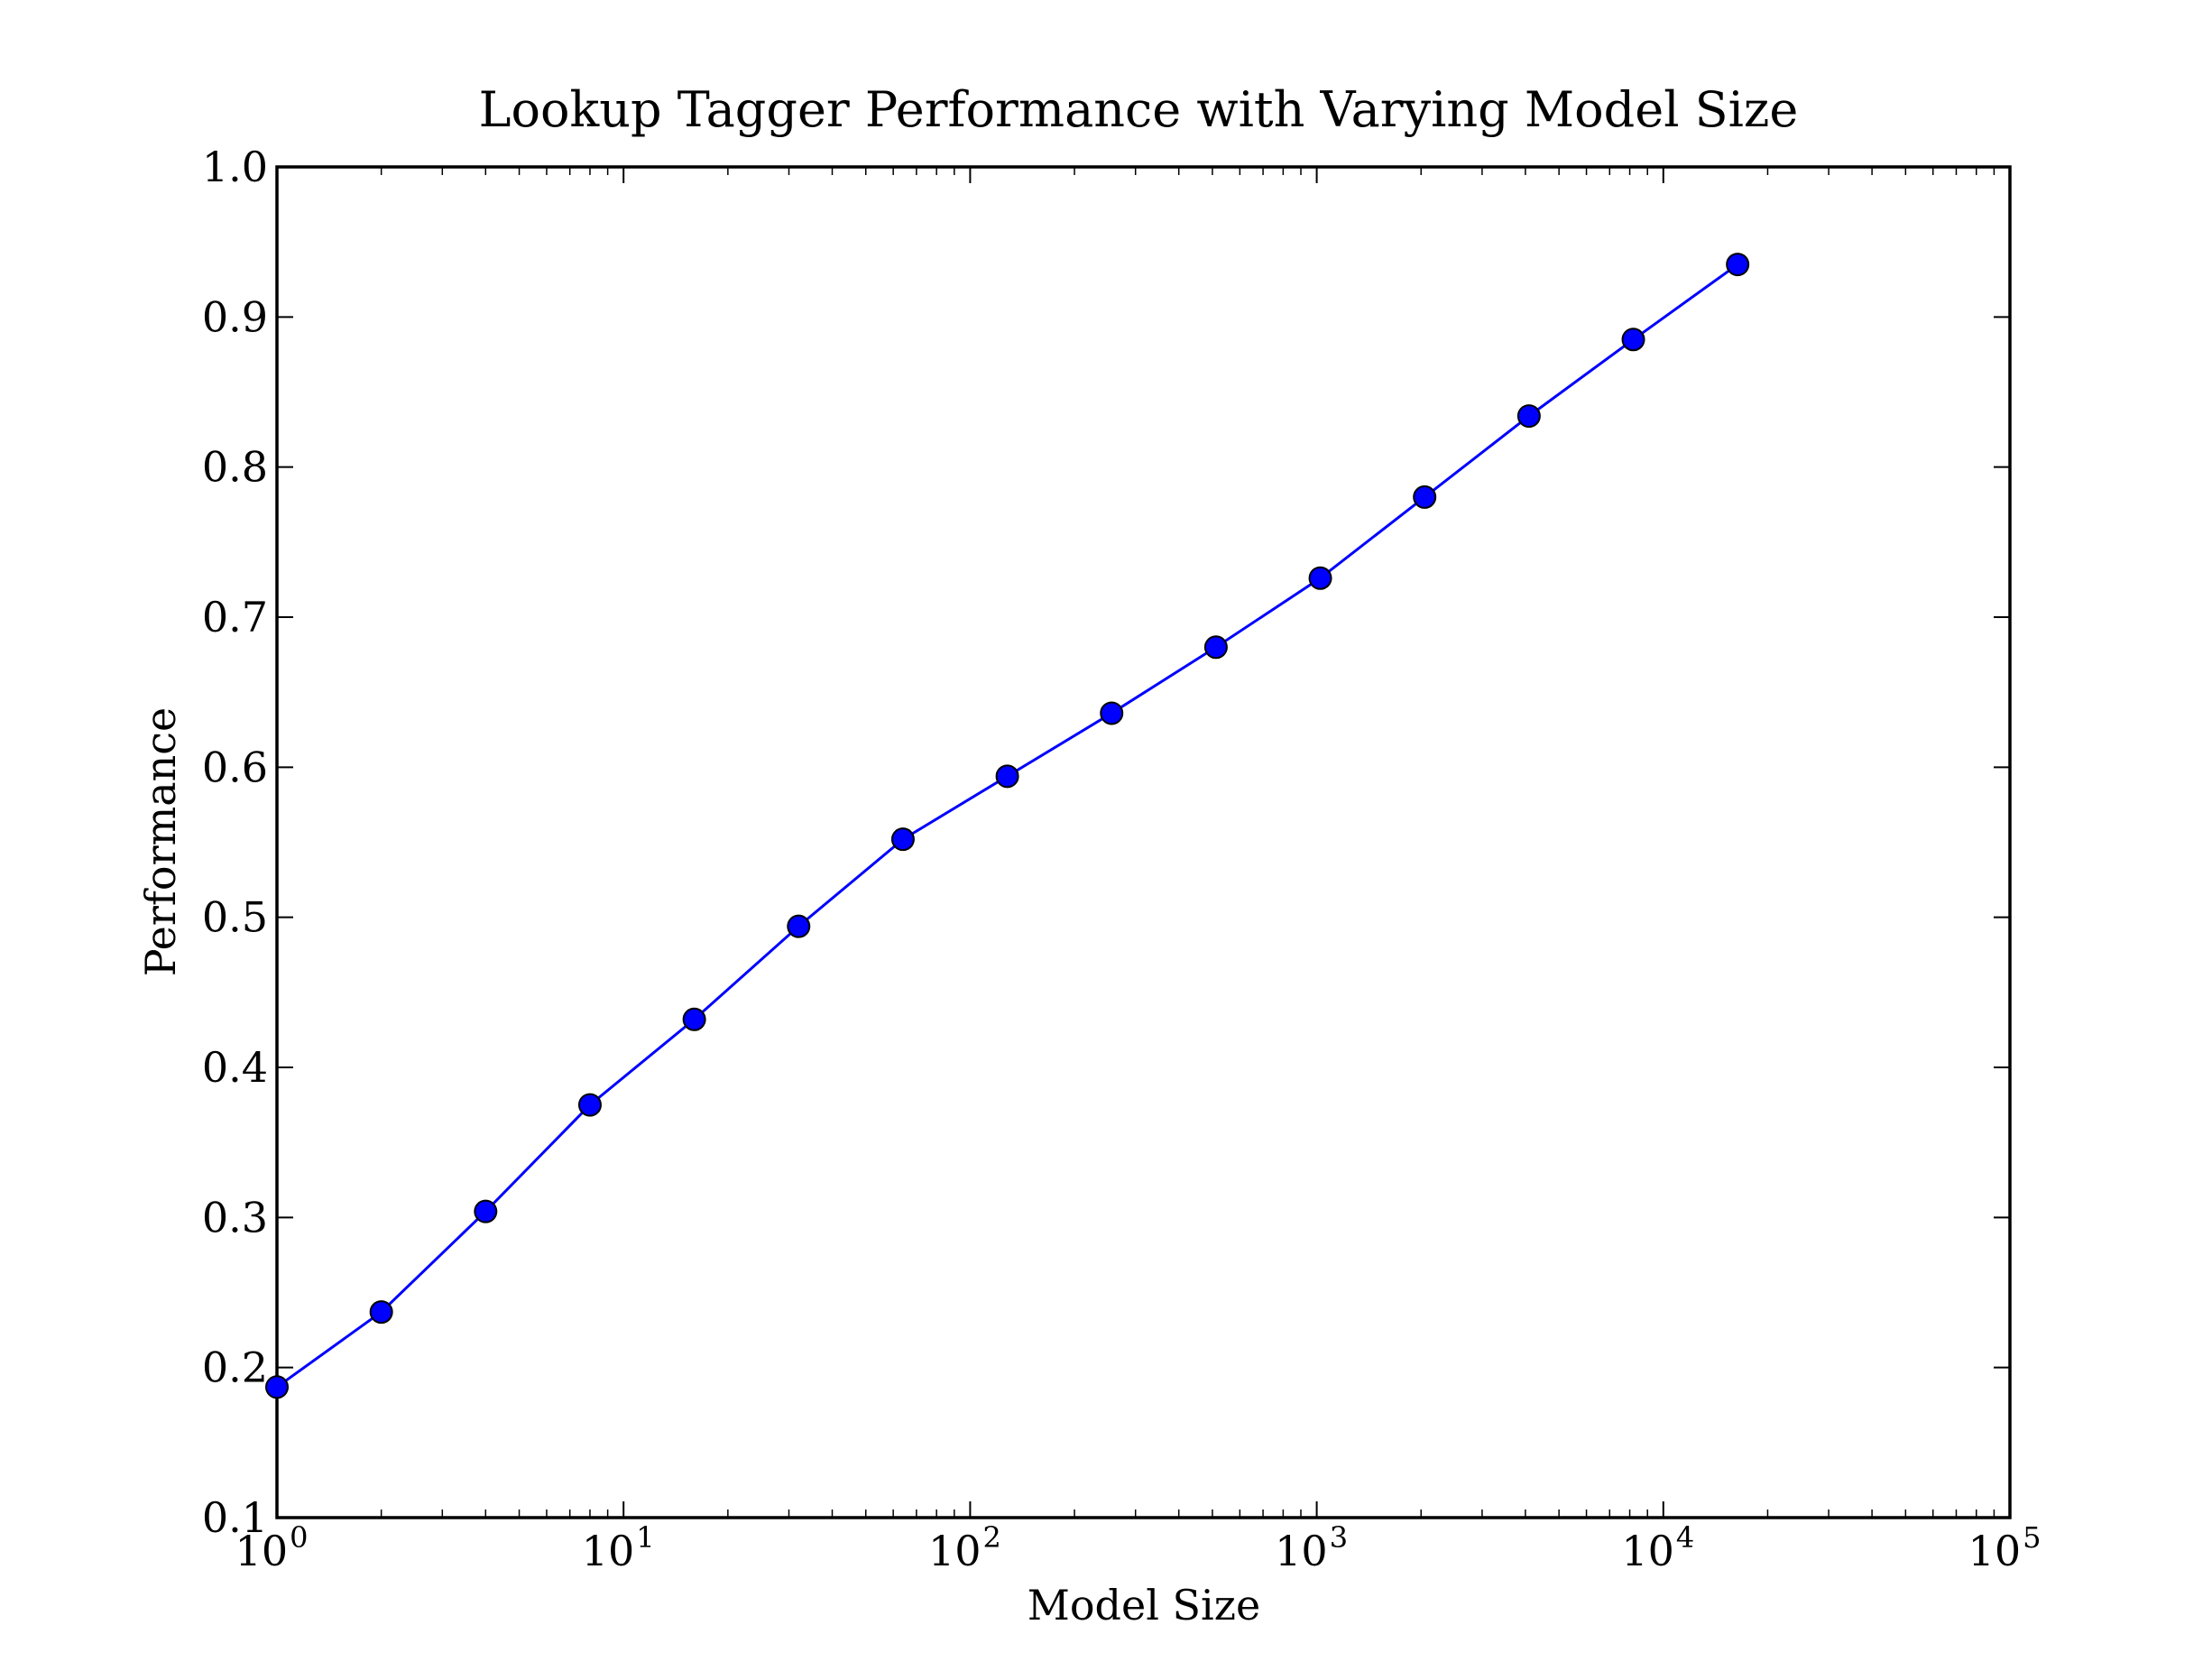 This screenshot has width=2212, height=1671. What do you see at coordinates (235, 467) in the screenshot?
I see `y-tick-label: 0.8` at bounding box center [235, 467].